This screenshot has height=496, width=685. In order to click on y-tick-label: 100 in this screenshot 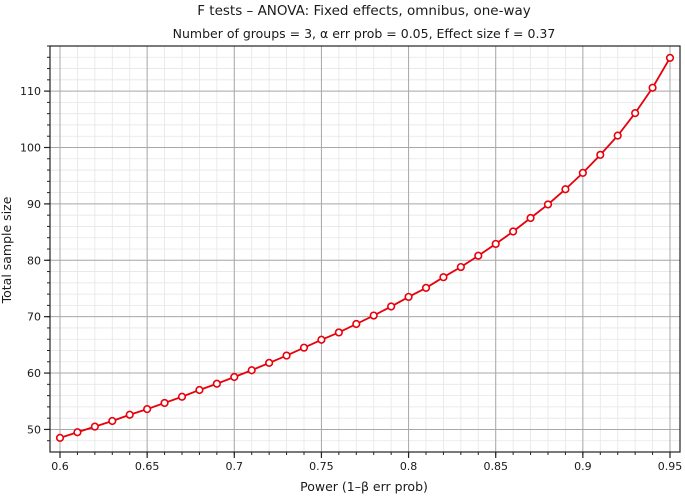, I will do `click(30, 148)`.